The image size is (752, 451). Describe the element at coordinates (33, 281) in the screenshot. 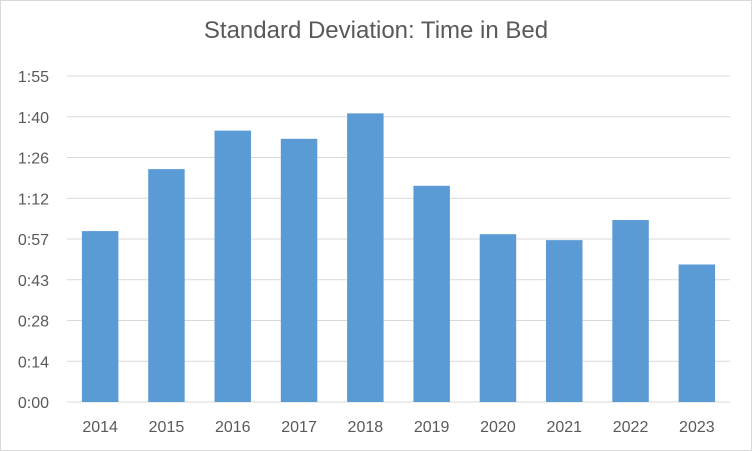

I see `y-tick-label: 0:43` at that location.